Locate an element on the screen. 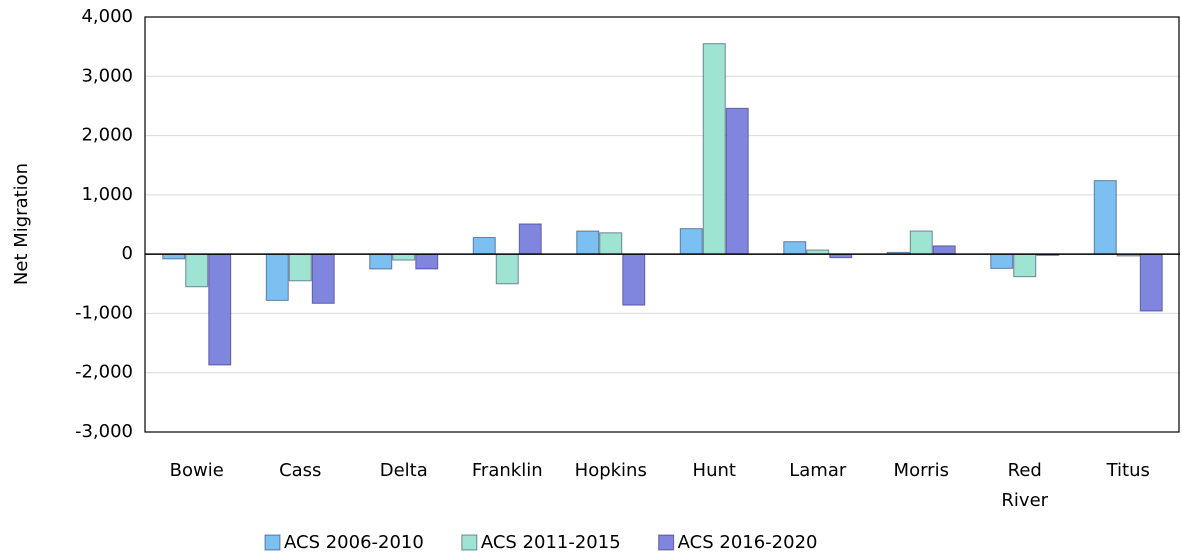 Image resolution: width=1182 pixels, height=557 pixels. x-tick-label: Cass is located at coordinates (300, 470).